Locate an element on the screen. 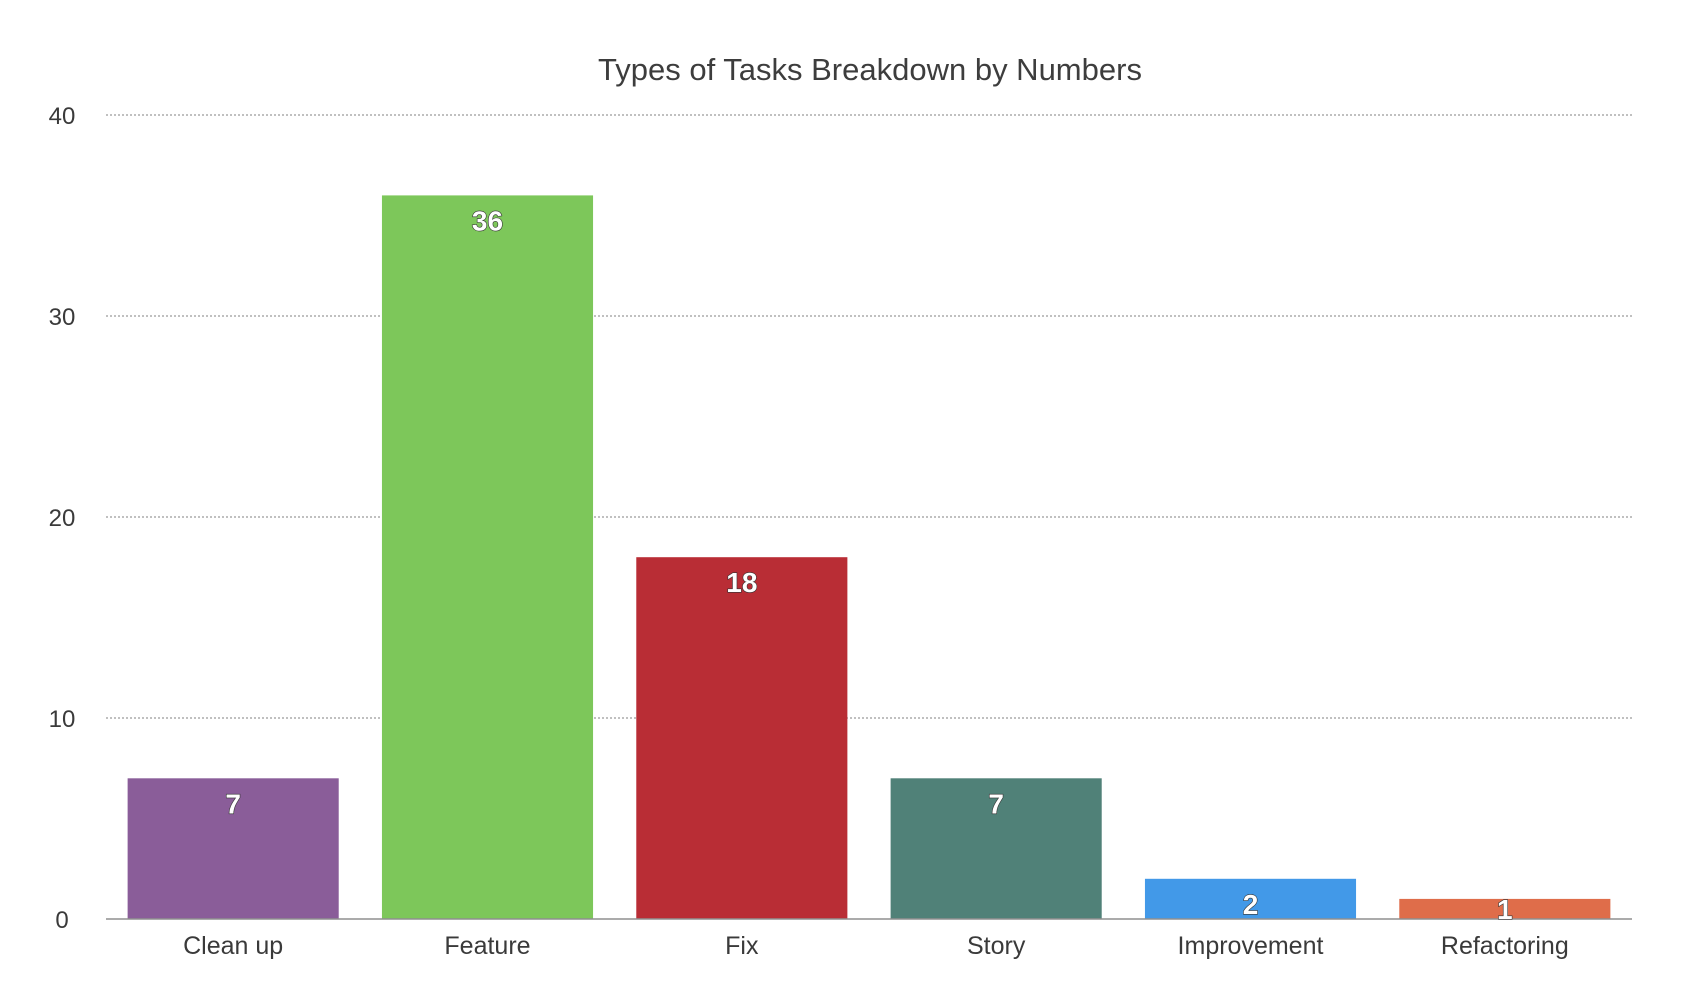  x-category-label: Feature is located at coordinates (487, 946).